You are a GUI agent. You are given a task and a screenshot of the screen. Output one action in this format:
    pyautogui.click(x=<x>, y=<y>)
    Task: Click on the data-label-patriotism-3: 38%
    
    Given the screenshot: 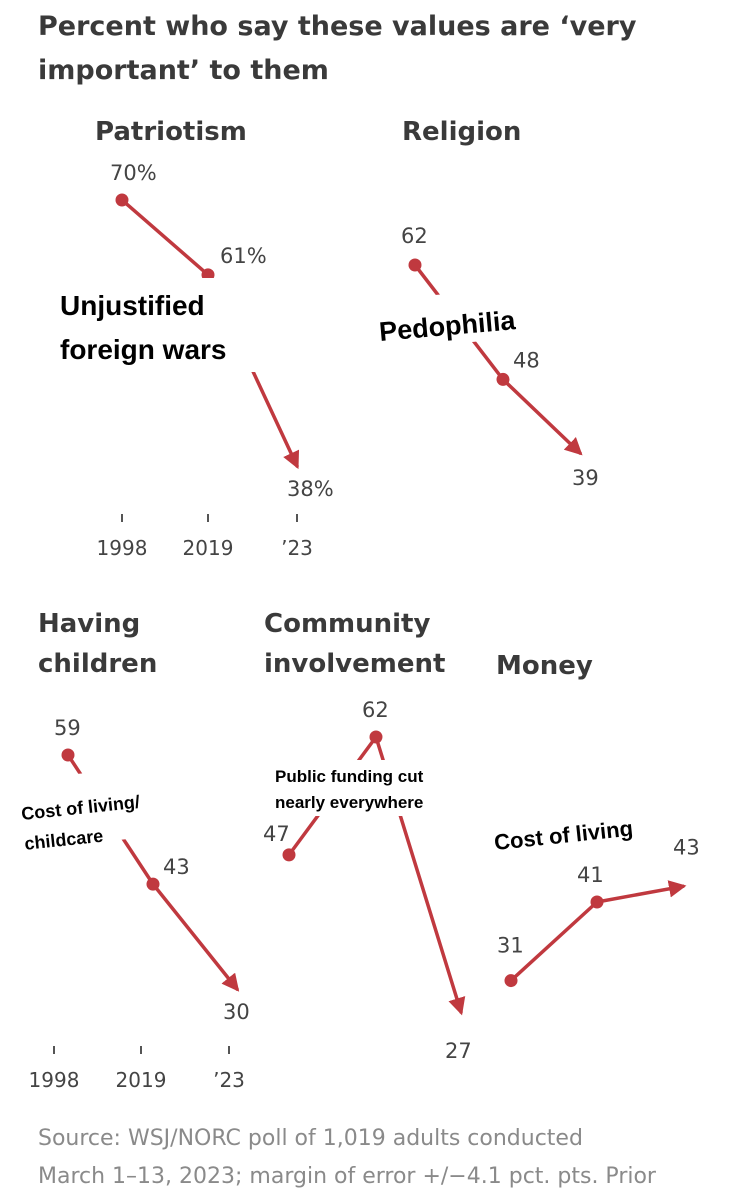 What is the action you would take?
    pyautogui.click(x=310, y=489)
    